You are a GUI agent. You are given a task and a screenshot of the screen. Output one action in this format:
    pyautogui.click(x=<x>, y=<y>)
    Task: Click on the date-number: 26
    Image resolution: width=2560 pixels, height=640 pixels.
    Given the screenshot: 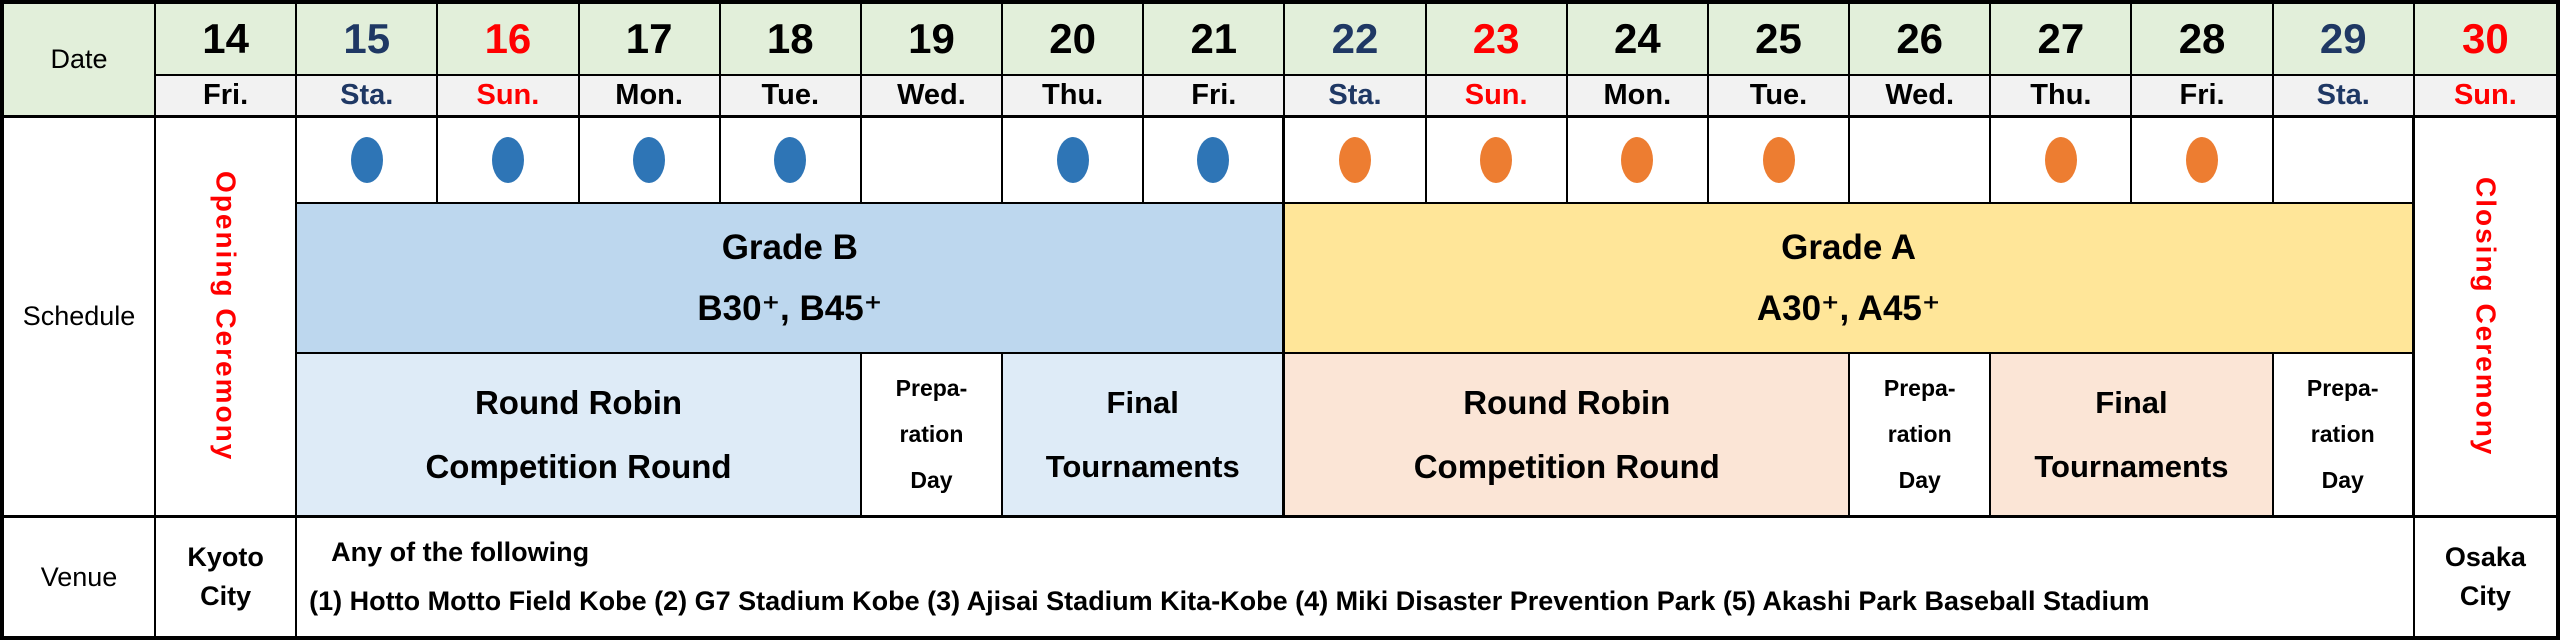 What is the action you would take?
    pyautogui.click(x=1920, y=38)
    